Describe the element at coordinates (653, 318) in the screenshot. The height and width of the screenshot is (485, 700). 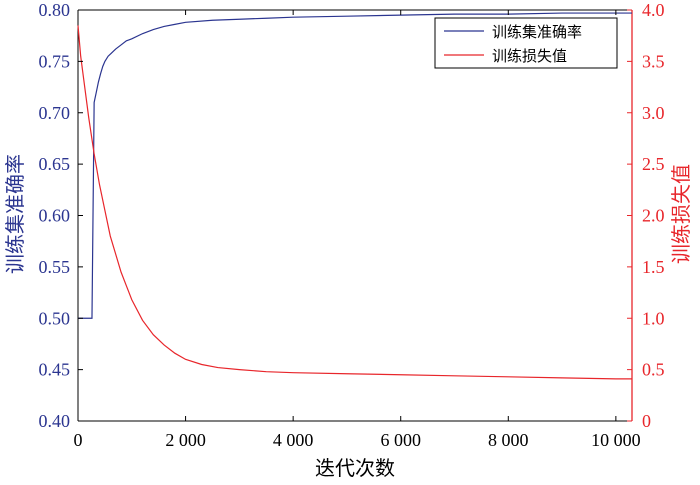
I see `right-tick-label: 1.0` at that location.